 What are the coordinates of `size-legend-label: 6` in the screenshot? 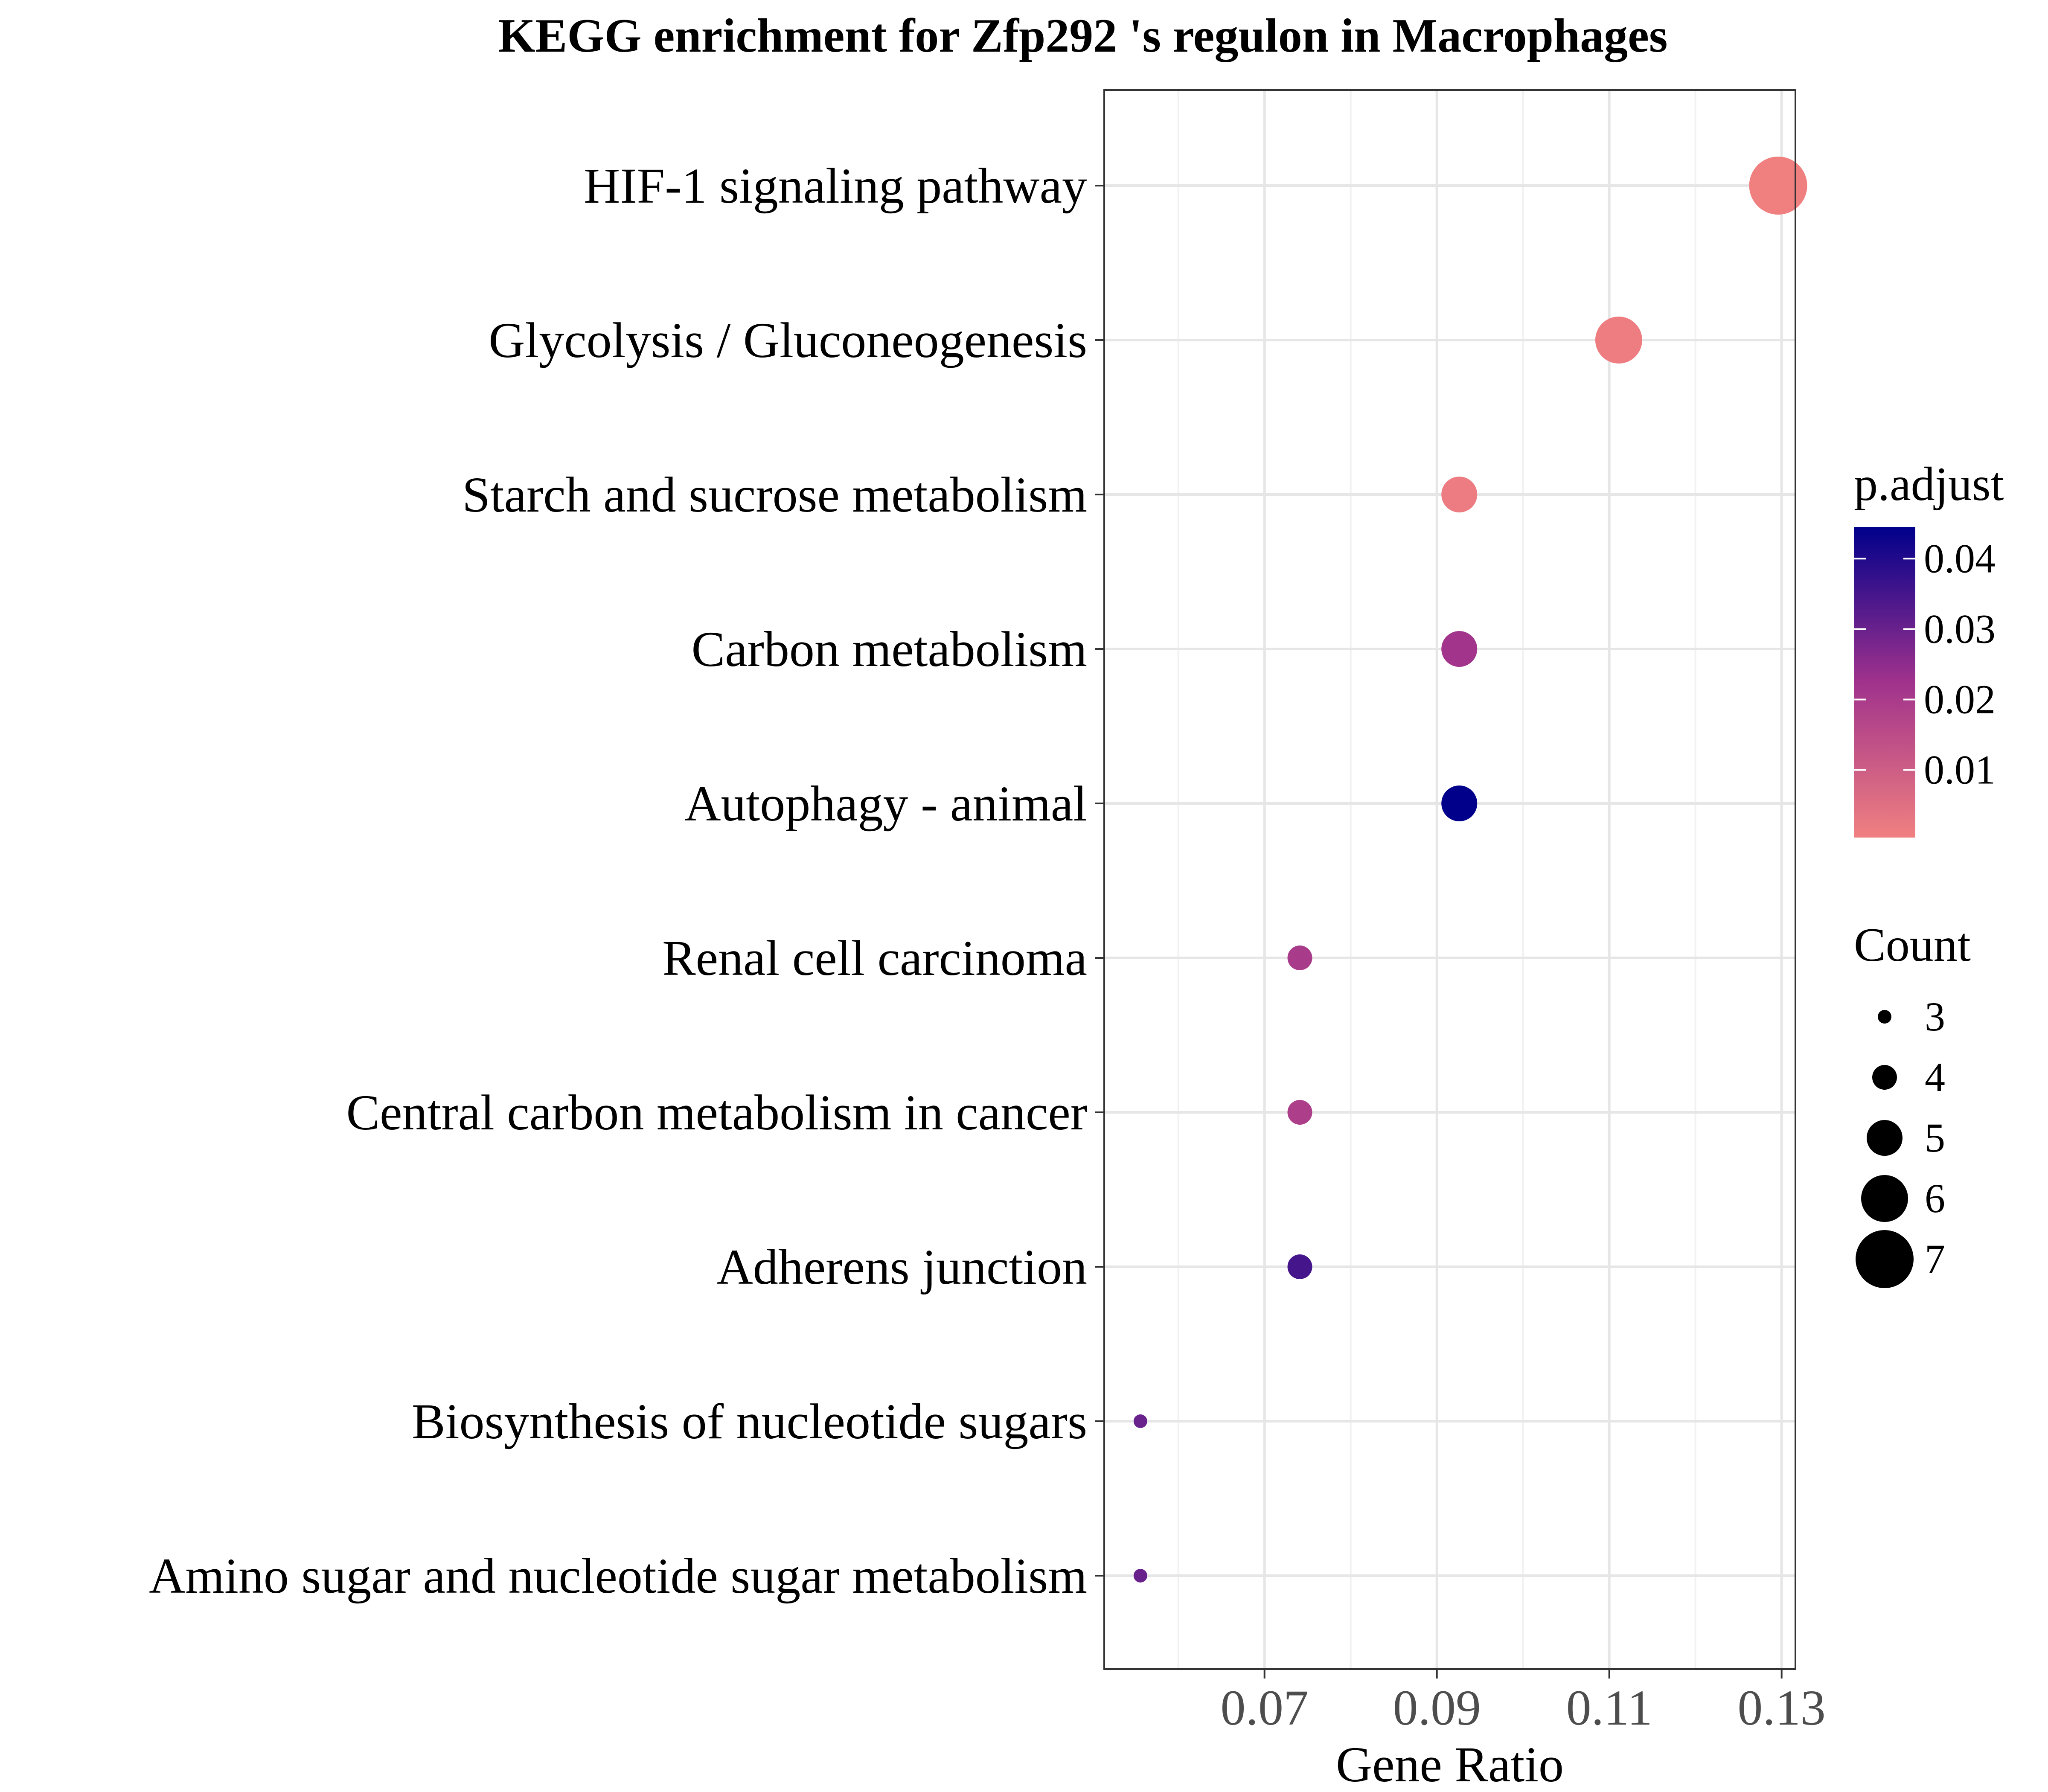 It's located at (1935, 1198).